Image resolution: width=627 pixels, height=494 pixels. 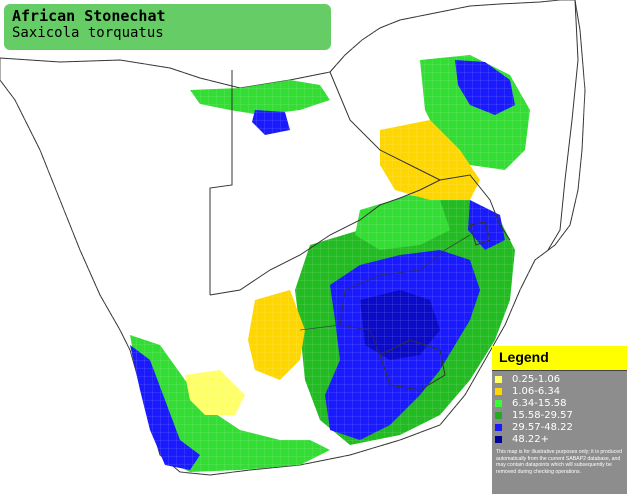 I want to click on legend-item: 48.22+, so click(x=522, y=439).